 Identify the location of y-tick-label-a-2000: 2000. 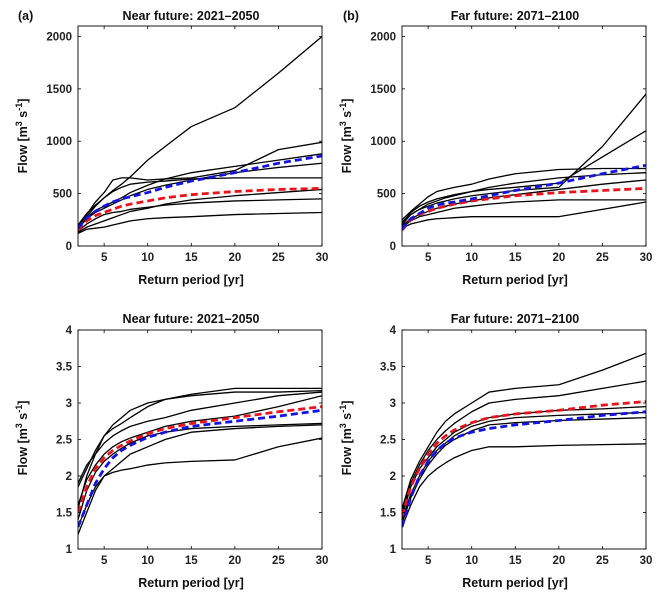
(59, 37).